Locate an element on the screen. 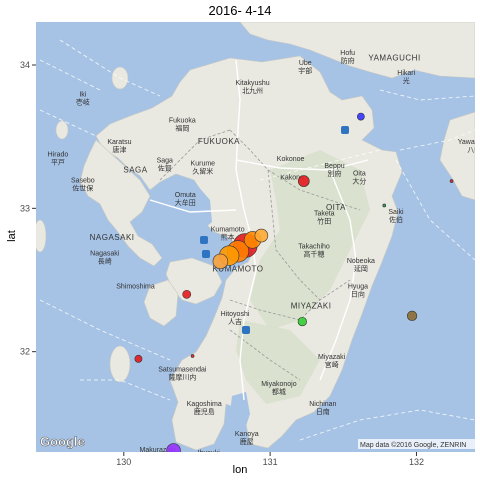 The height and width of the screenshot is (480, 480). place-label: FUKUOKA is located at coordinates (219, 141).